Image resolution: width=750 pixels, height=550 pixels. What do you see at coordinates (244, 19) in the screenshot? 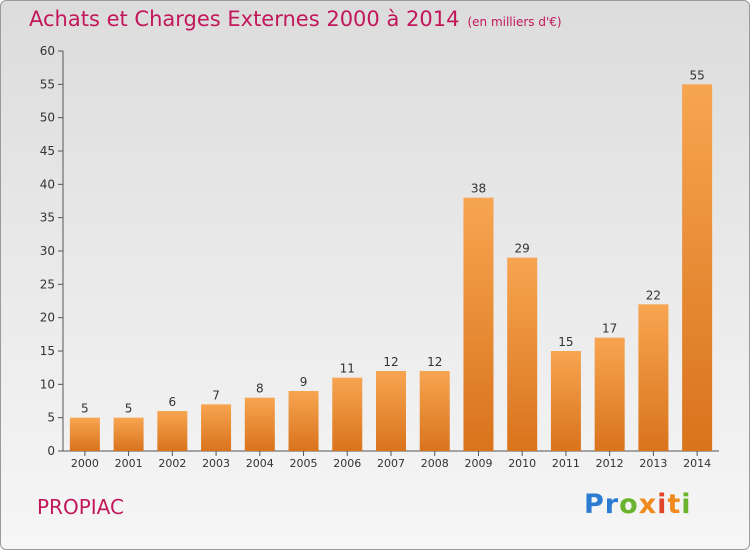
I see `chart-title-text: Achats et Charges Externes 2000 à 2014` at bounding box center [244, 19].